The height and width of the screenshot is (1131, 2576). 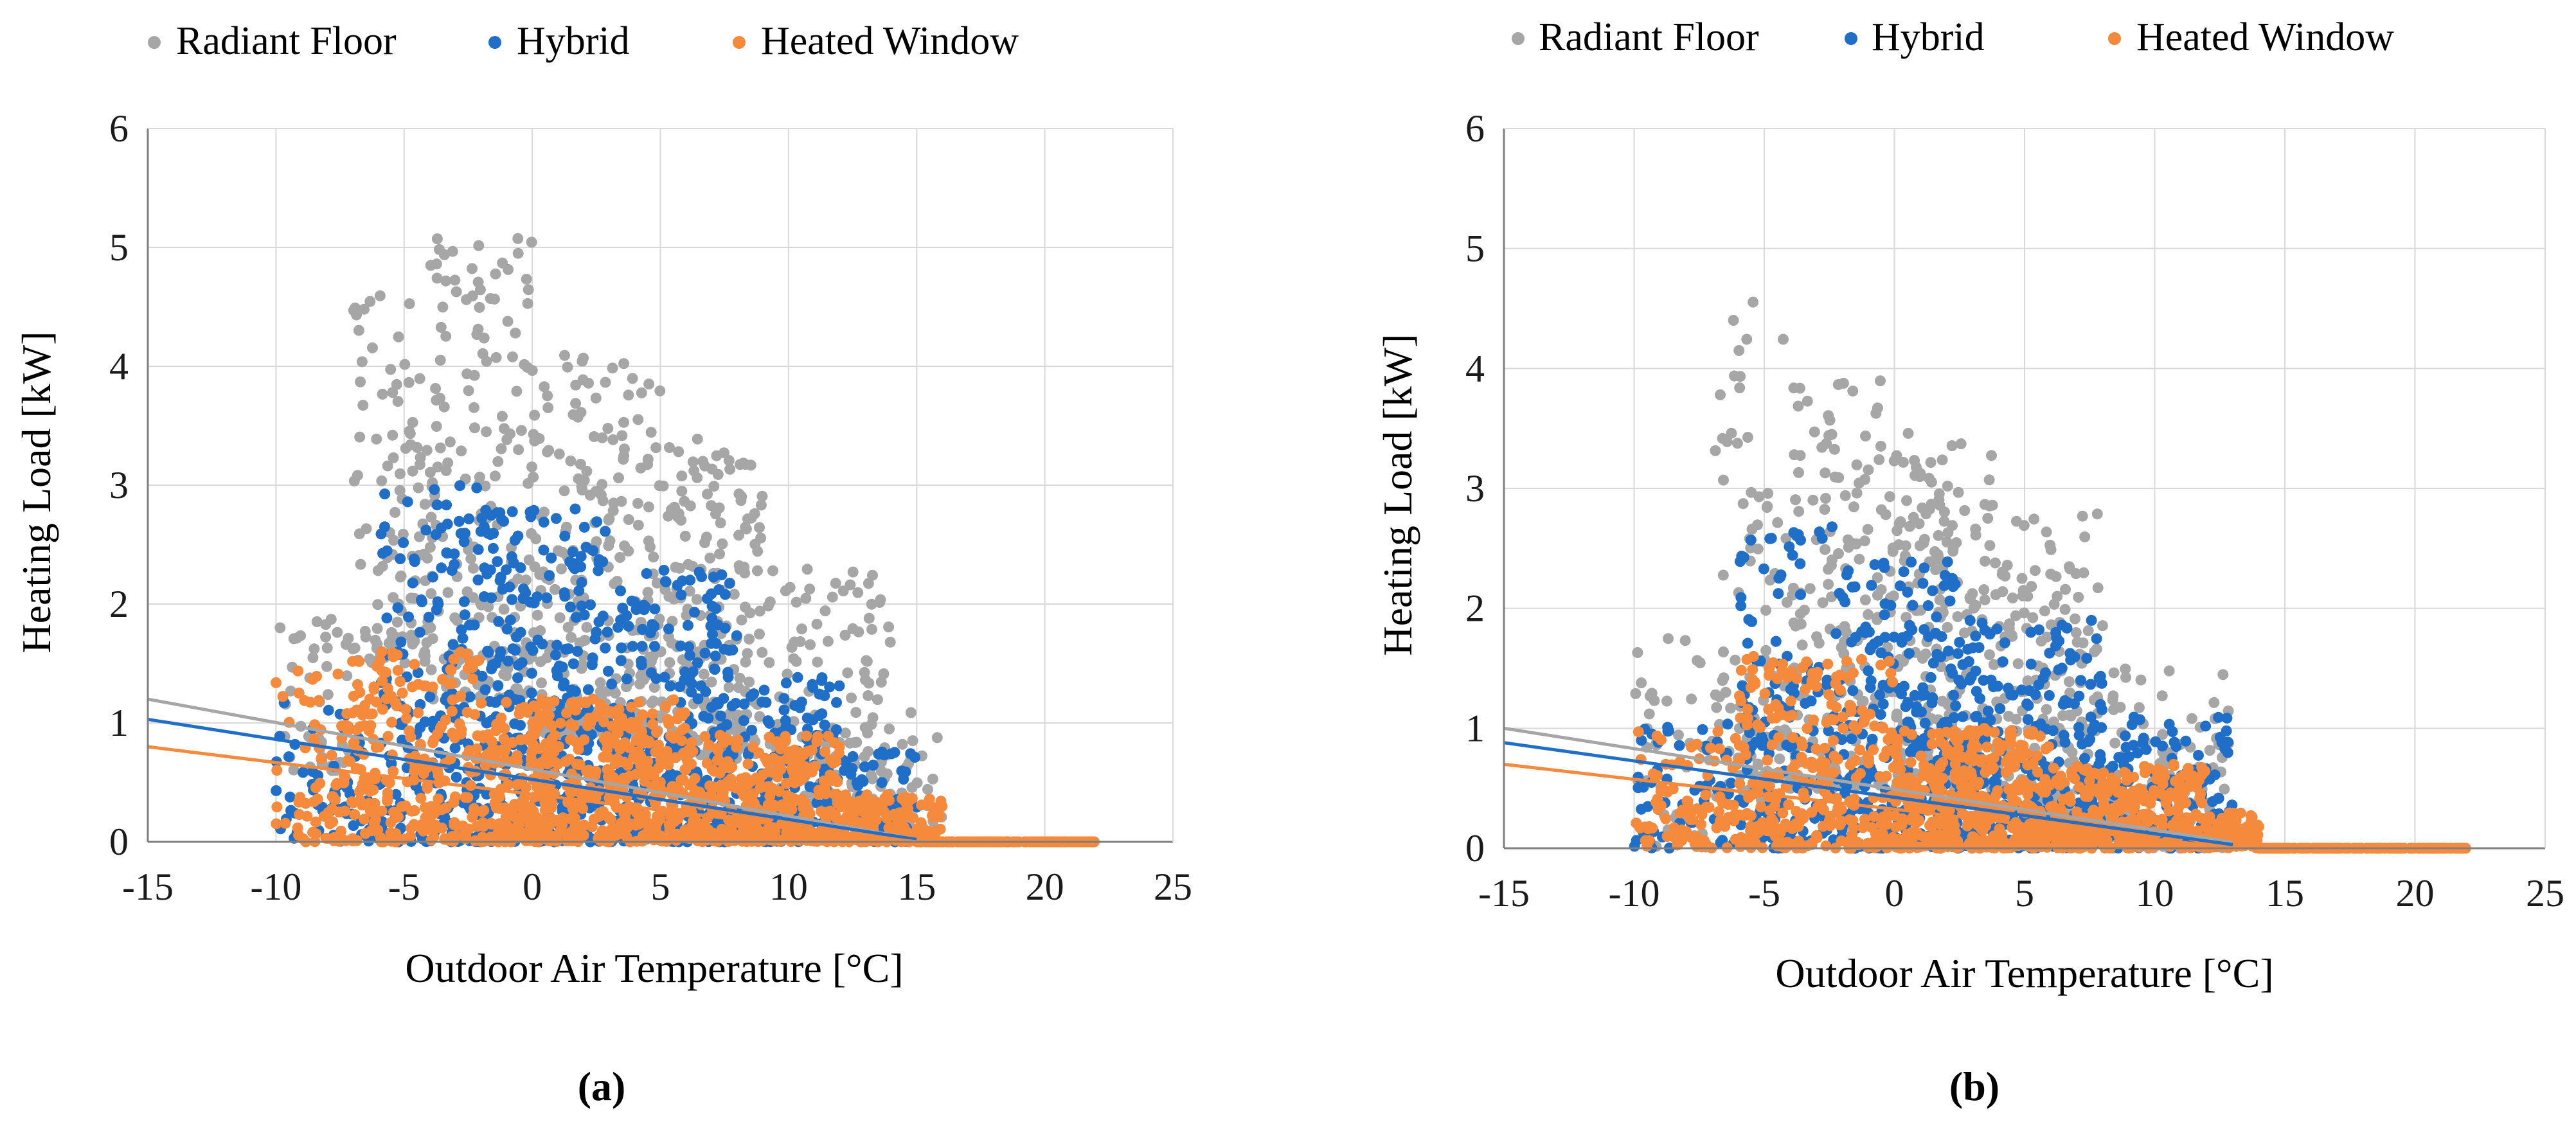 I want to click on y-tick-label: 6, so click(x=119, y=128).